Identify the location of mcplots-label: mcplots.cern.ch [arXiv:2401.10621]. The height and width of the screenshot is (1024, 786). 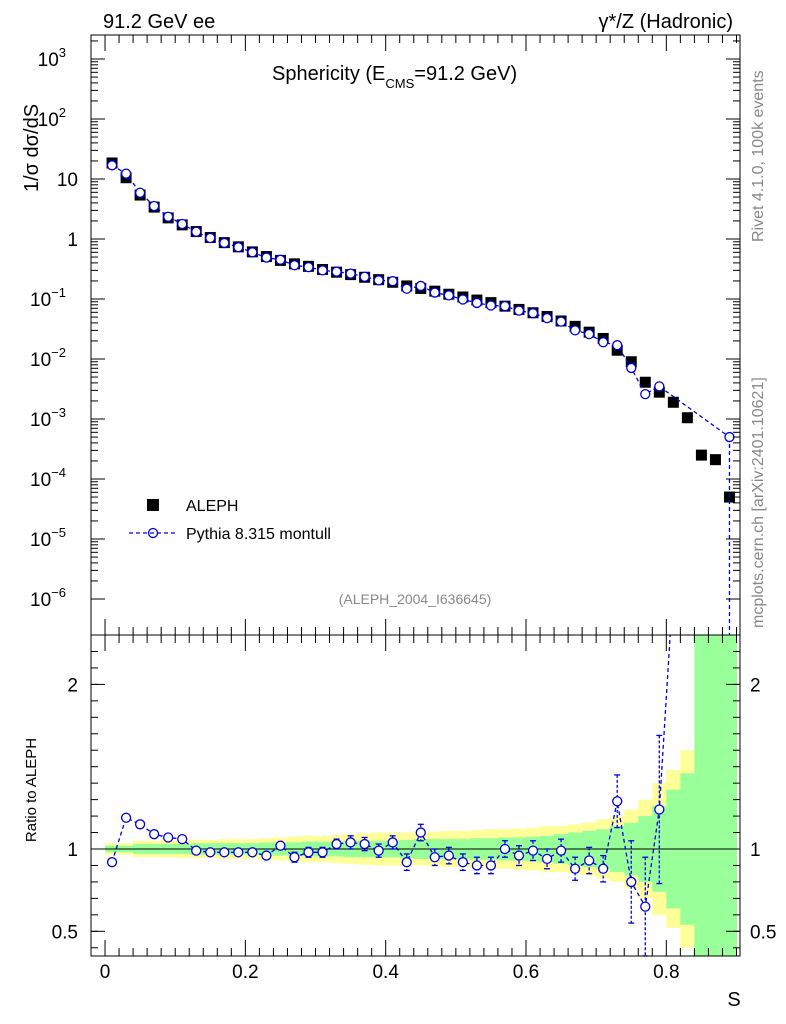
(758, 502).